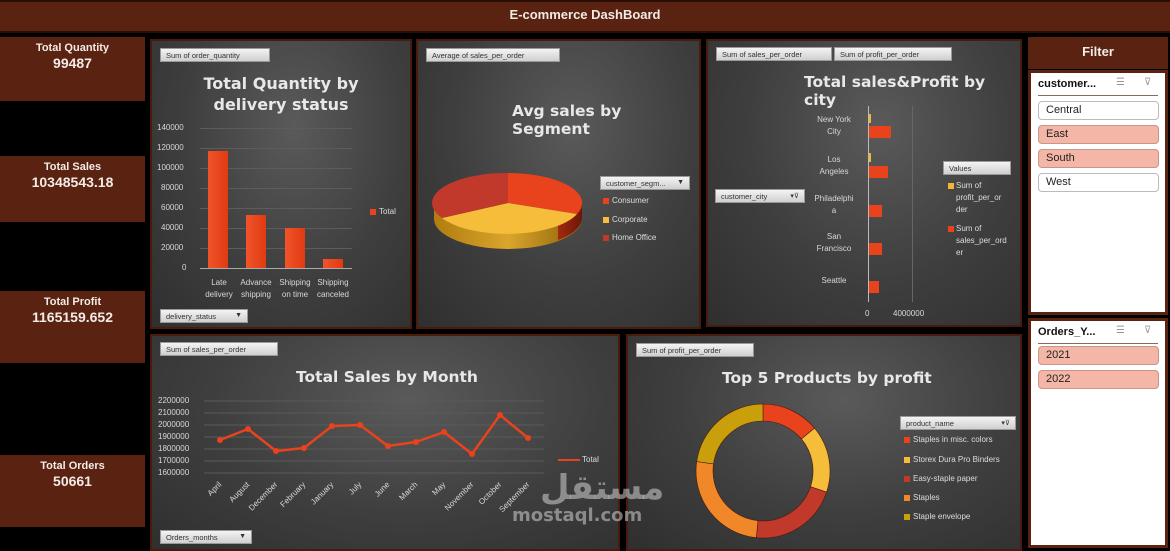 The height and width of the screenshot is (551, 1170). Describe the element at coordinates (72, 327) in the screenshot. I see `kpi-total-profit: Total Profit 1165159.652` at that location.